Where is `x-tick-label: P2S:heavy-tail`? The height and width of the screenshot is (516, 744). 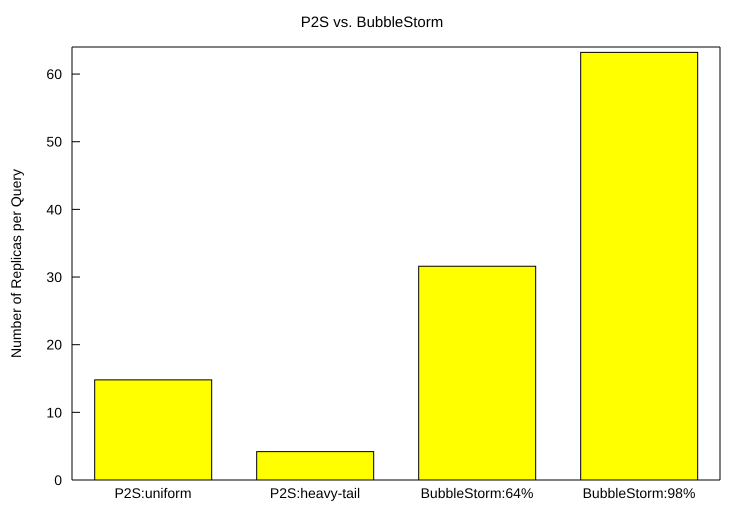 x-tick-label: P2S:heavy-tail is located at coordinates (315, 492).